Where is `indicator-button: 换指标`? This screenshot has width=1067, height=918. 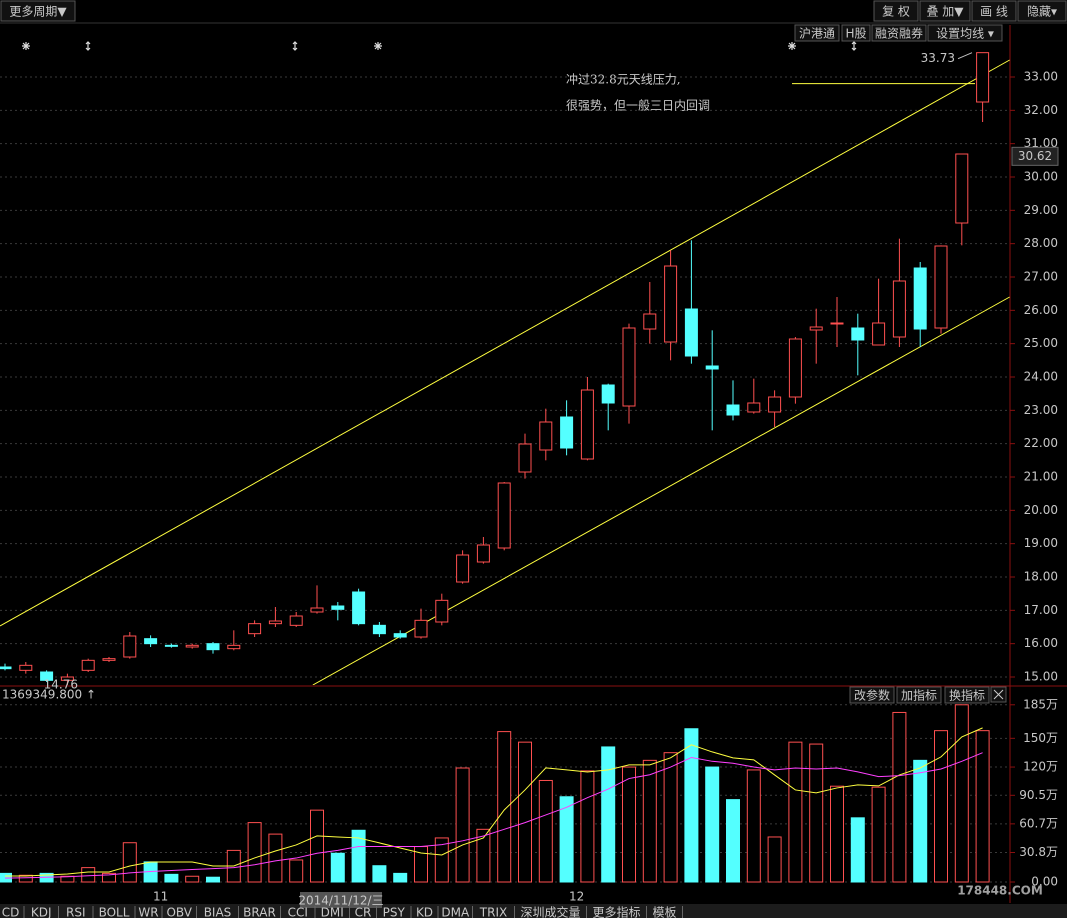 indicator-button: 换指标 is located at coordinates (967, 695).